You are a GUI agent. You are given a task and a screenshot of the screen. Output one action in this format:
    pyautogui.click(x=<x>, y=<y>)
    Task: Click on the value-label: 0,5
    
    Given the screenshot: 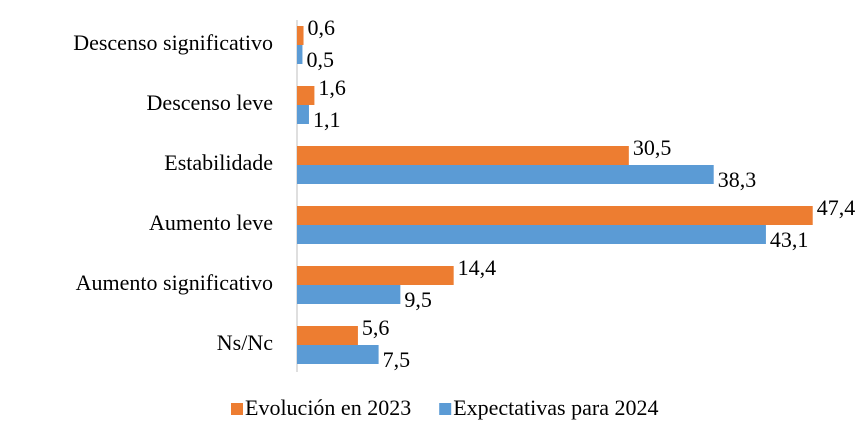 What is the action you would take?
    pyautogui.click(x=320, y=59)
    